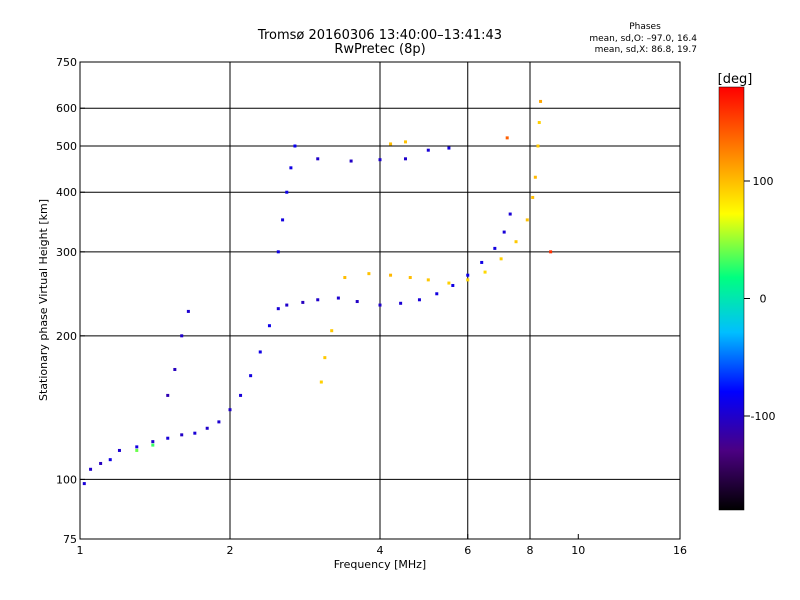  What do you see at coordinates (680, 550) in the screenshot?
I see `x-tick-label: 16` at bounding box center [680, 550].